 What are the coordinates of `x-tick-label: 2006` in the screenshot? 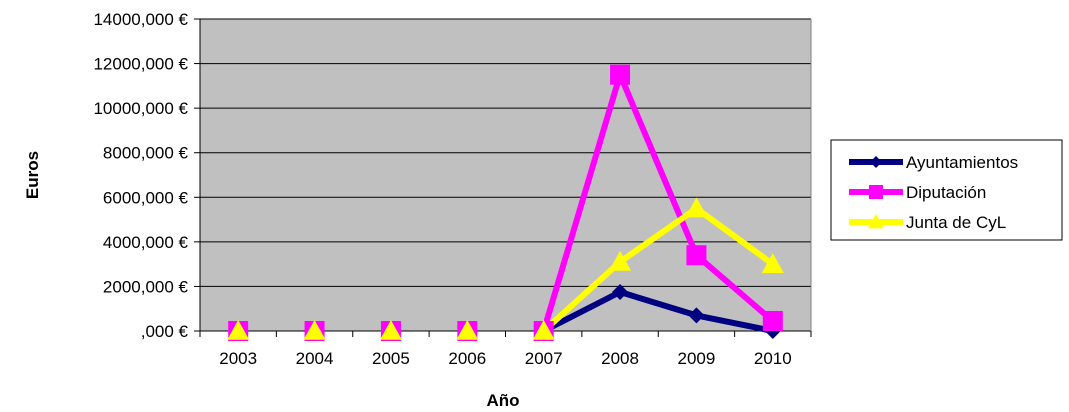 It's located at (467, 358).